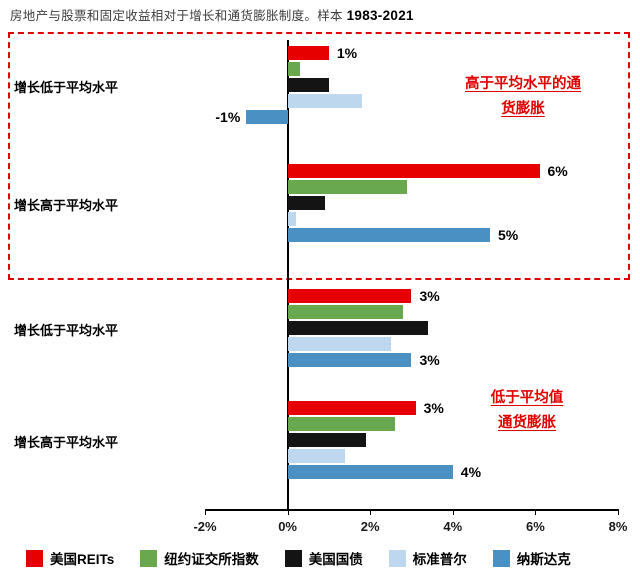 This screenshot has width=640, height=585. Describe the element at coordinates (66, 330) in the screenshot. I see `category-label-group3: 增长低于平均水平` at that location.